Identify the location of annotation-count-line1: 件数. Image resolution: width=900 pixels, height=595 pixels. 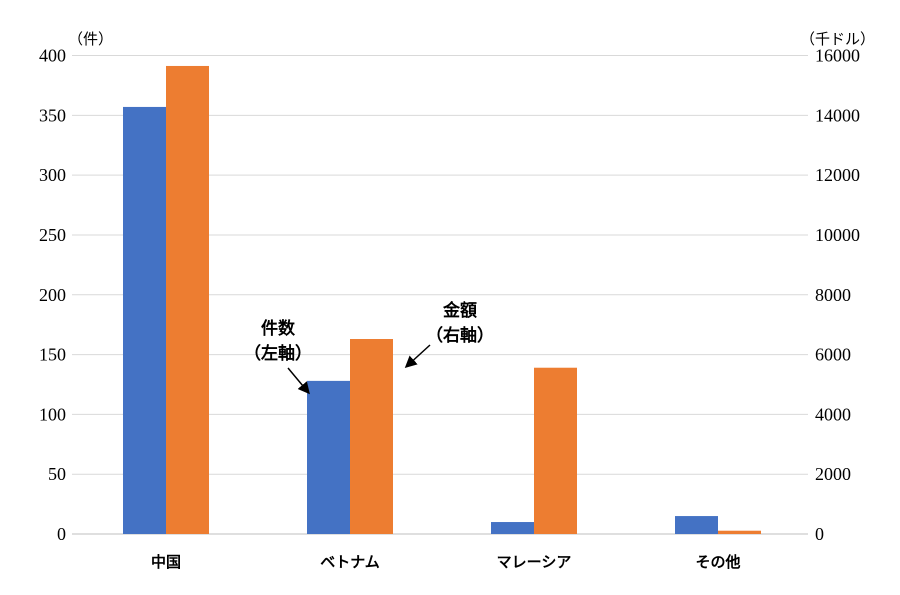
(278, 328).